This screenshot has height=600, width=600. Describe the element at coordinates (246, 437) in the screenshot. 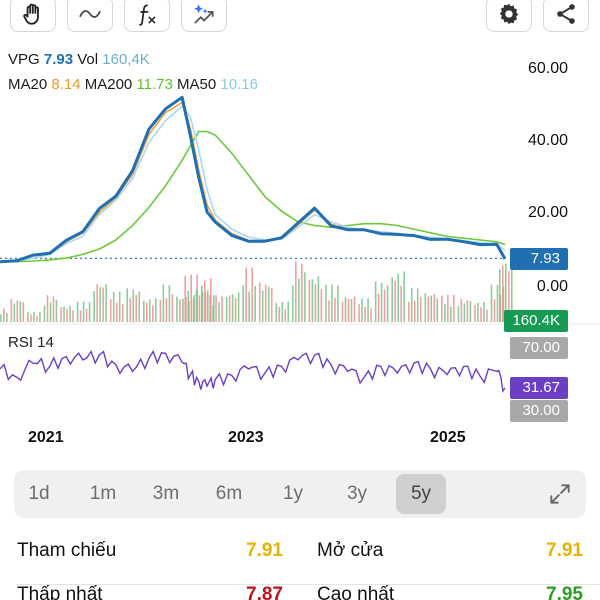

I see `x-tick-label: 2023` at that location.